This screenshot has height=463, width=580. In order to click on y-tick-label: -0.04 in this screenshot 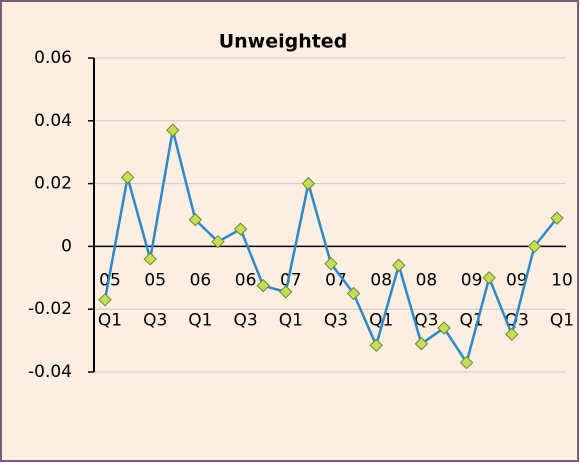, I will do `click(50, 372)`.